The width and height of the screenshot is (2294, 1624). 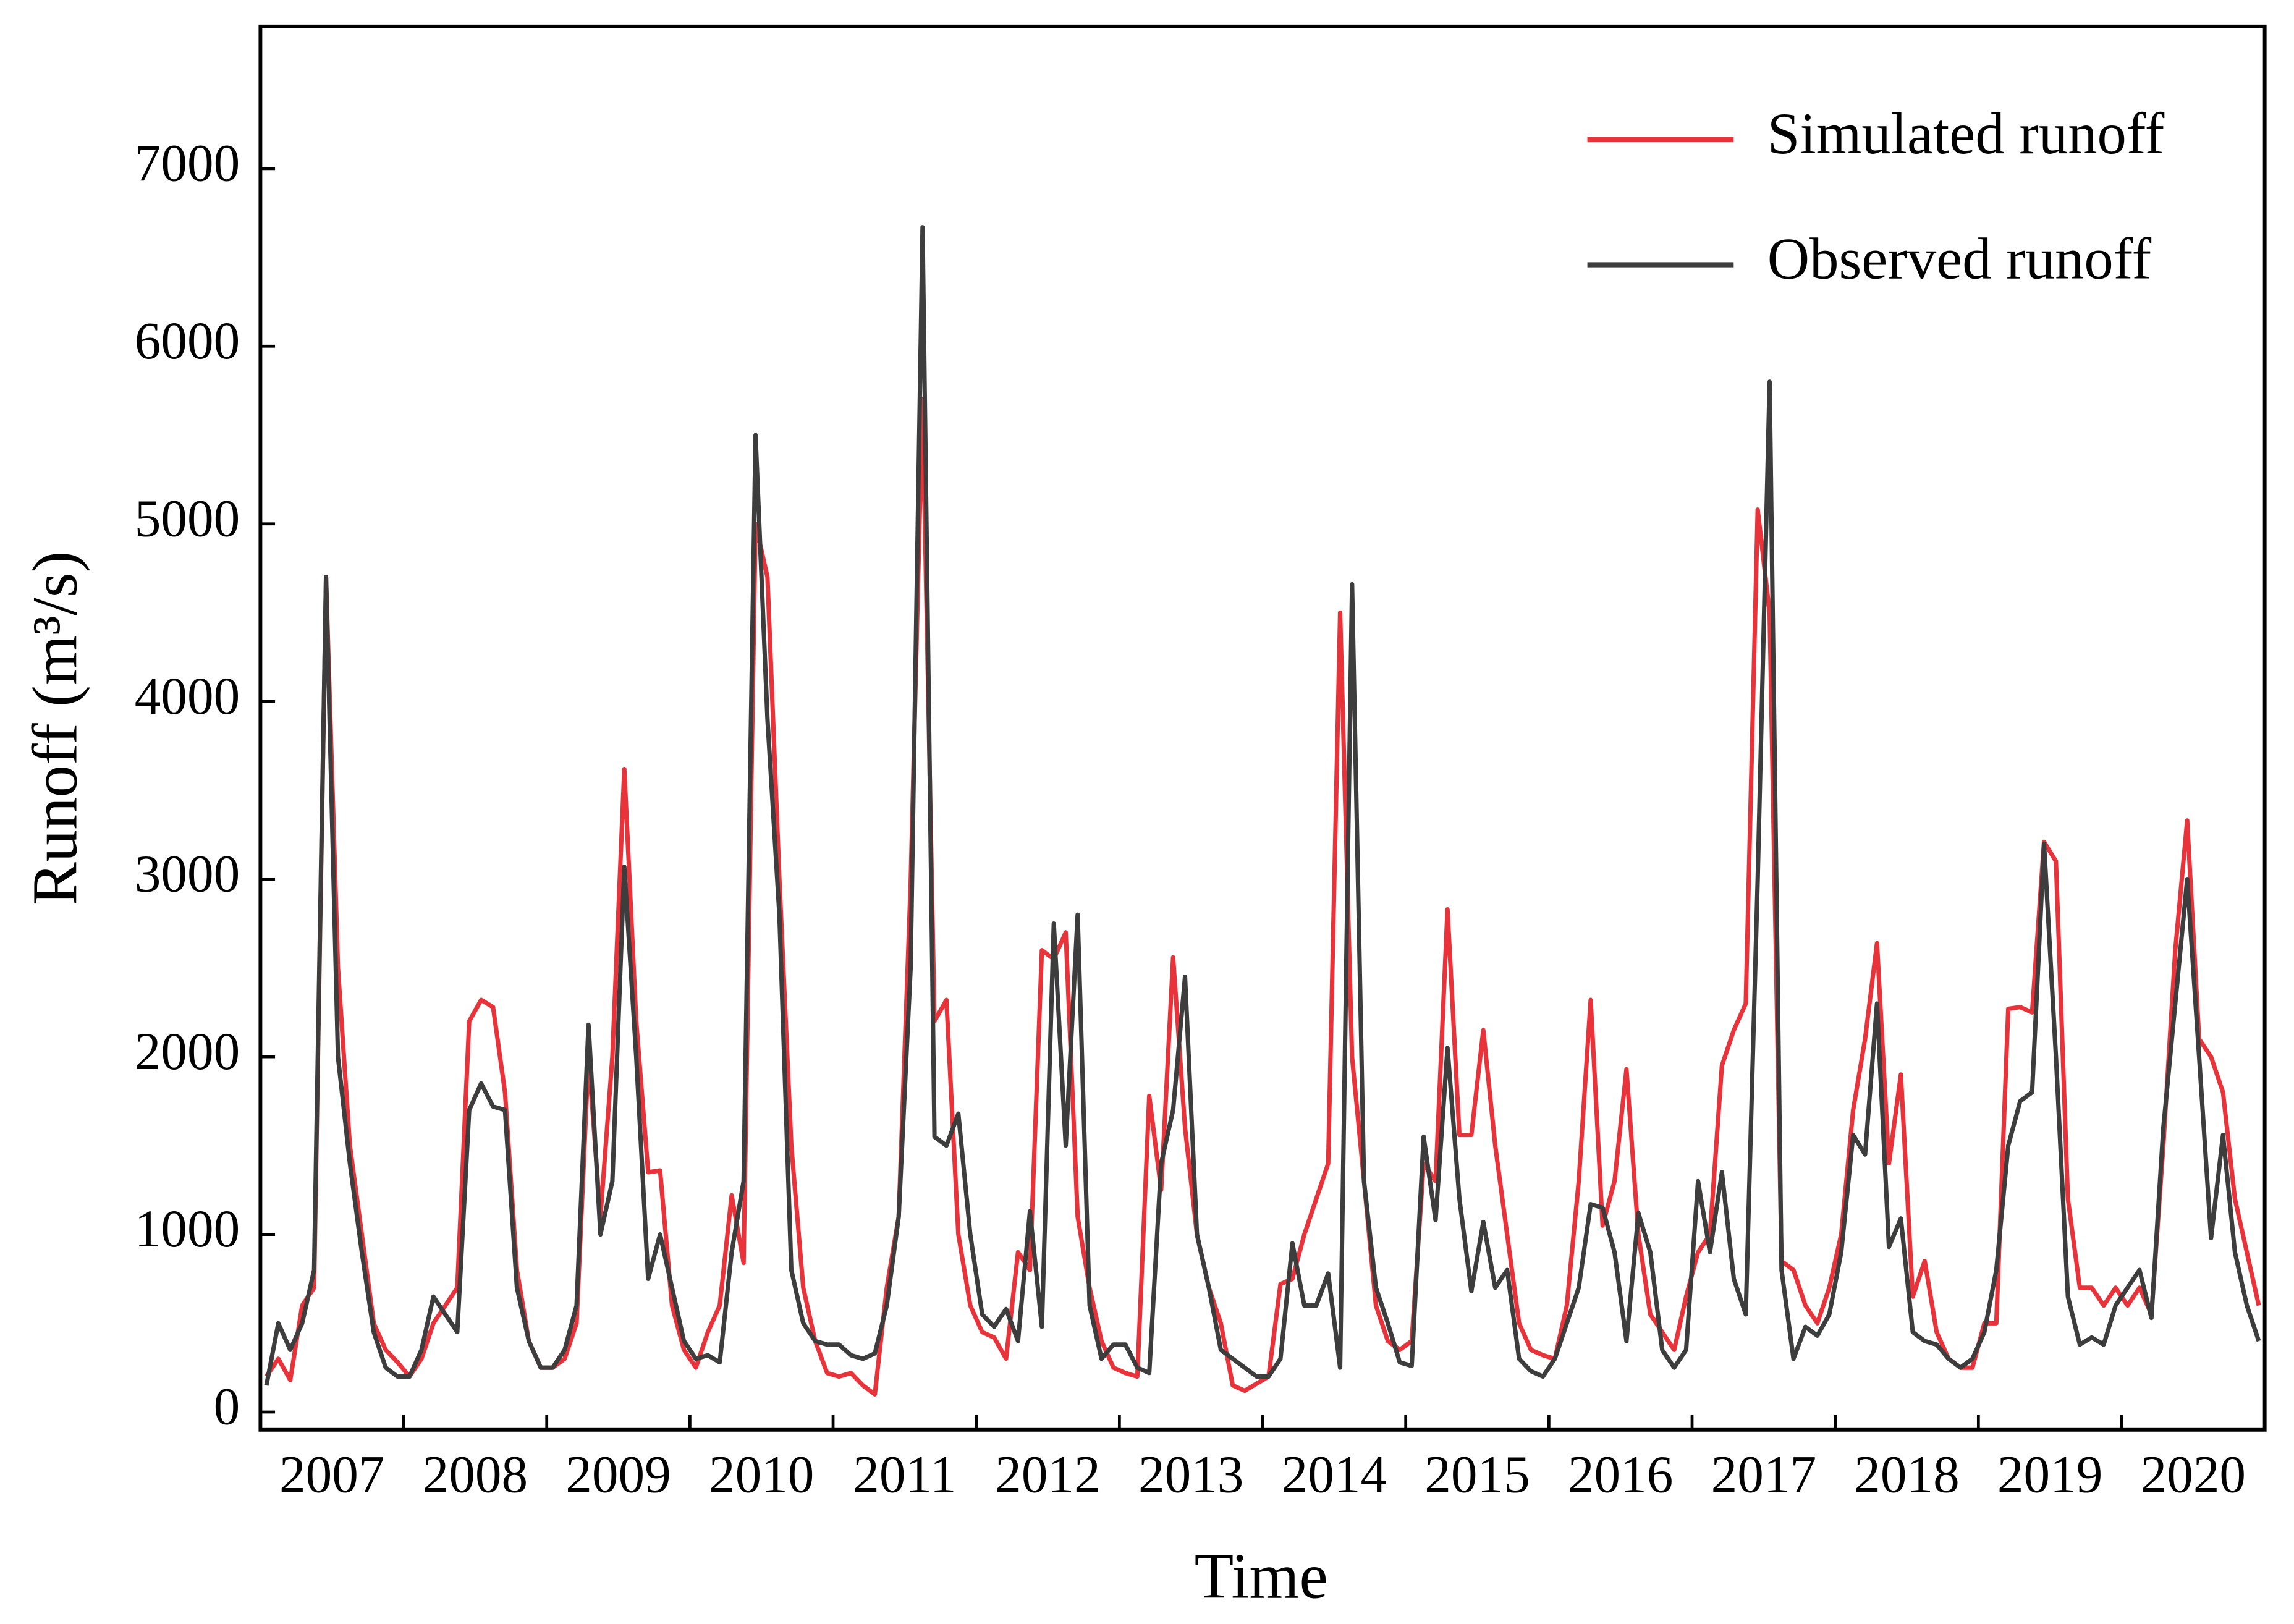 What do you see at coordinates (187, 518) in the screenshot?
I see `y-tick-label: 5000` at bounding box center [187, 518].